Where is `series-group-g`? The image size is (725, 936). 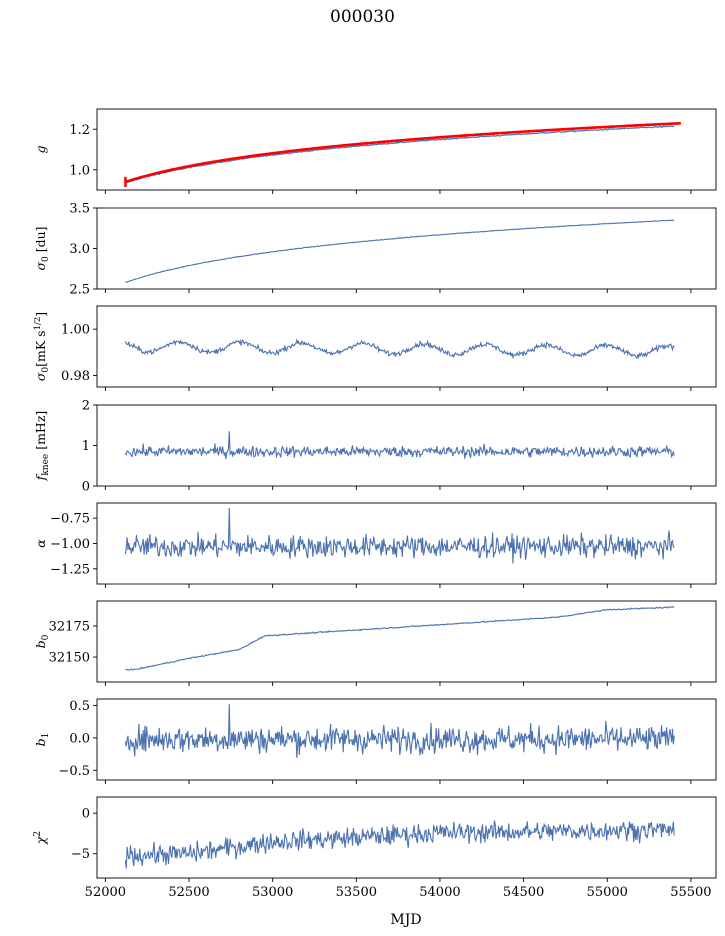
series-group-g is located at coordinates (402, 154).